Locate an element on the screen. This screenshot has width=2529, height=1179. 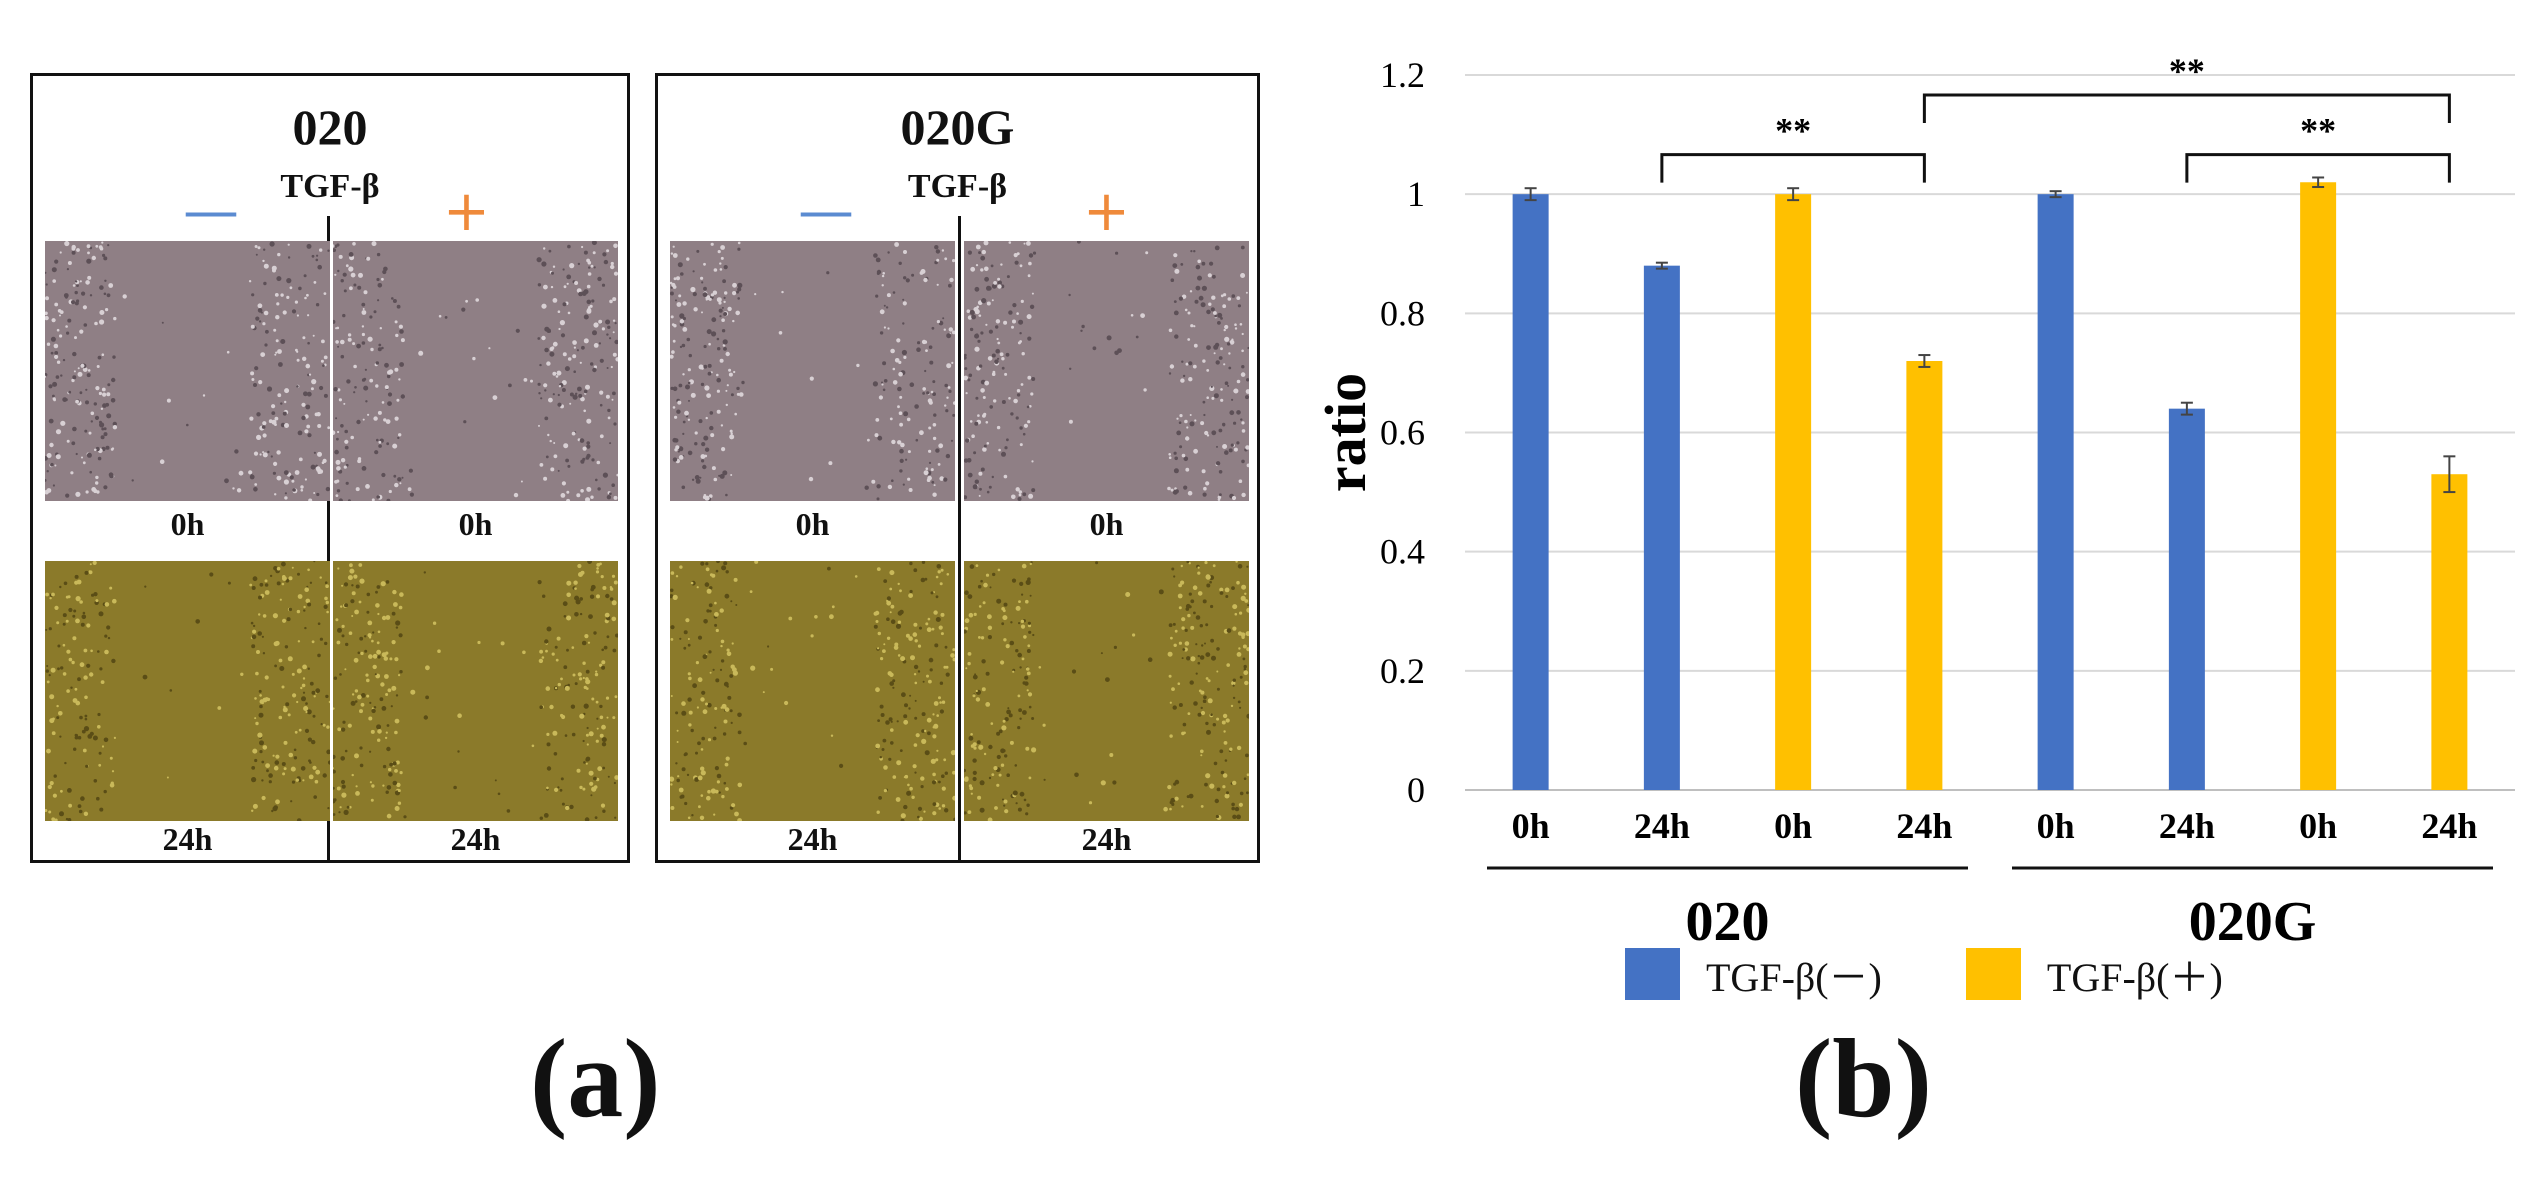
time-label-020g-plus-24h: 24h is located at coordinates (1106, 839).